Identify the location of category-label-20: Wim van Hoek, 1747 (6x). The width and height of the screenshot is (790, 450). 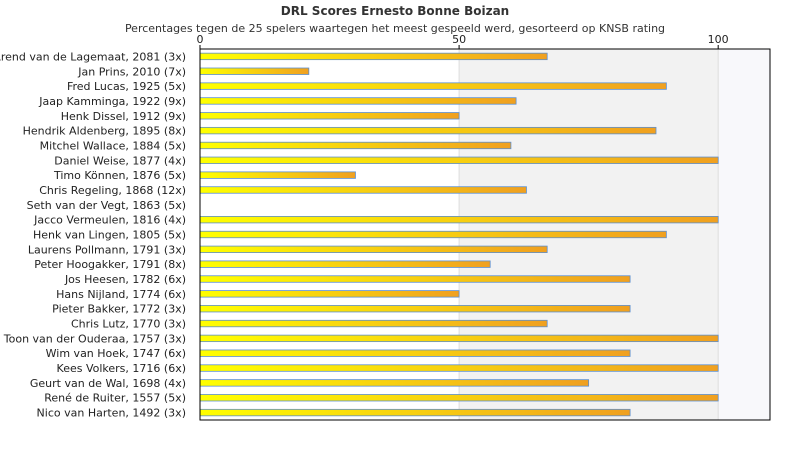
(116, 353).